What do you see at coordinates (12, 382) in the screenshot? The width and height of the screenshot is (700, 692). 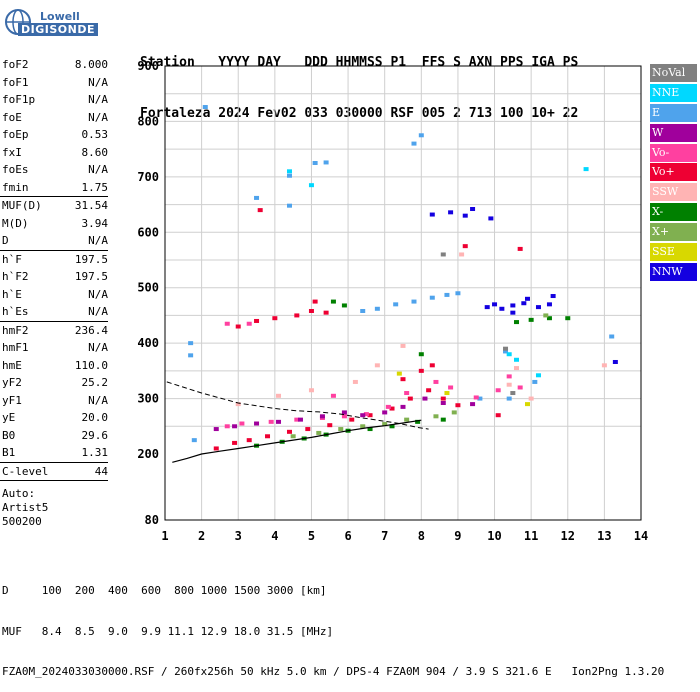 I see `param-name: yF2` at bounding box center [12, 382].